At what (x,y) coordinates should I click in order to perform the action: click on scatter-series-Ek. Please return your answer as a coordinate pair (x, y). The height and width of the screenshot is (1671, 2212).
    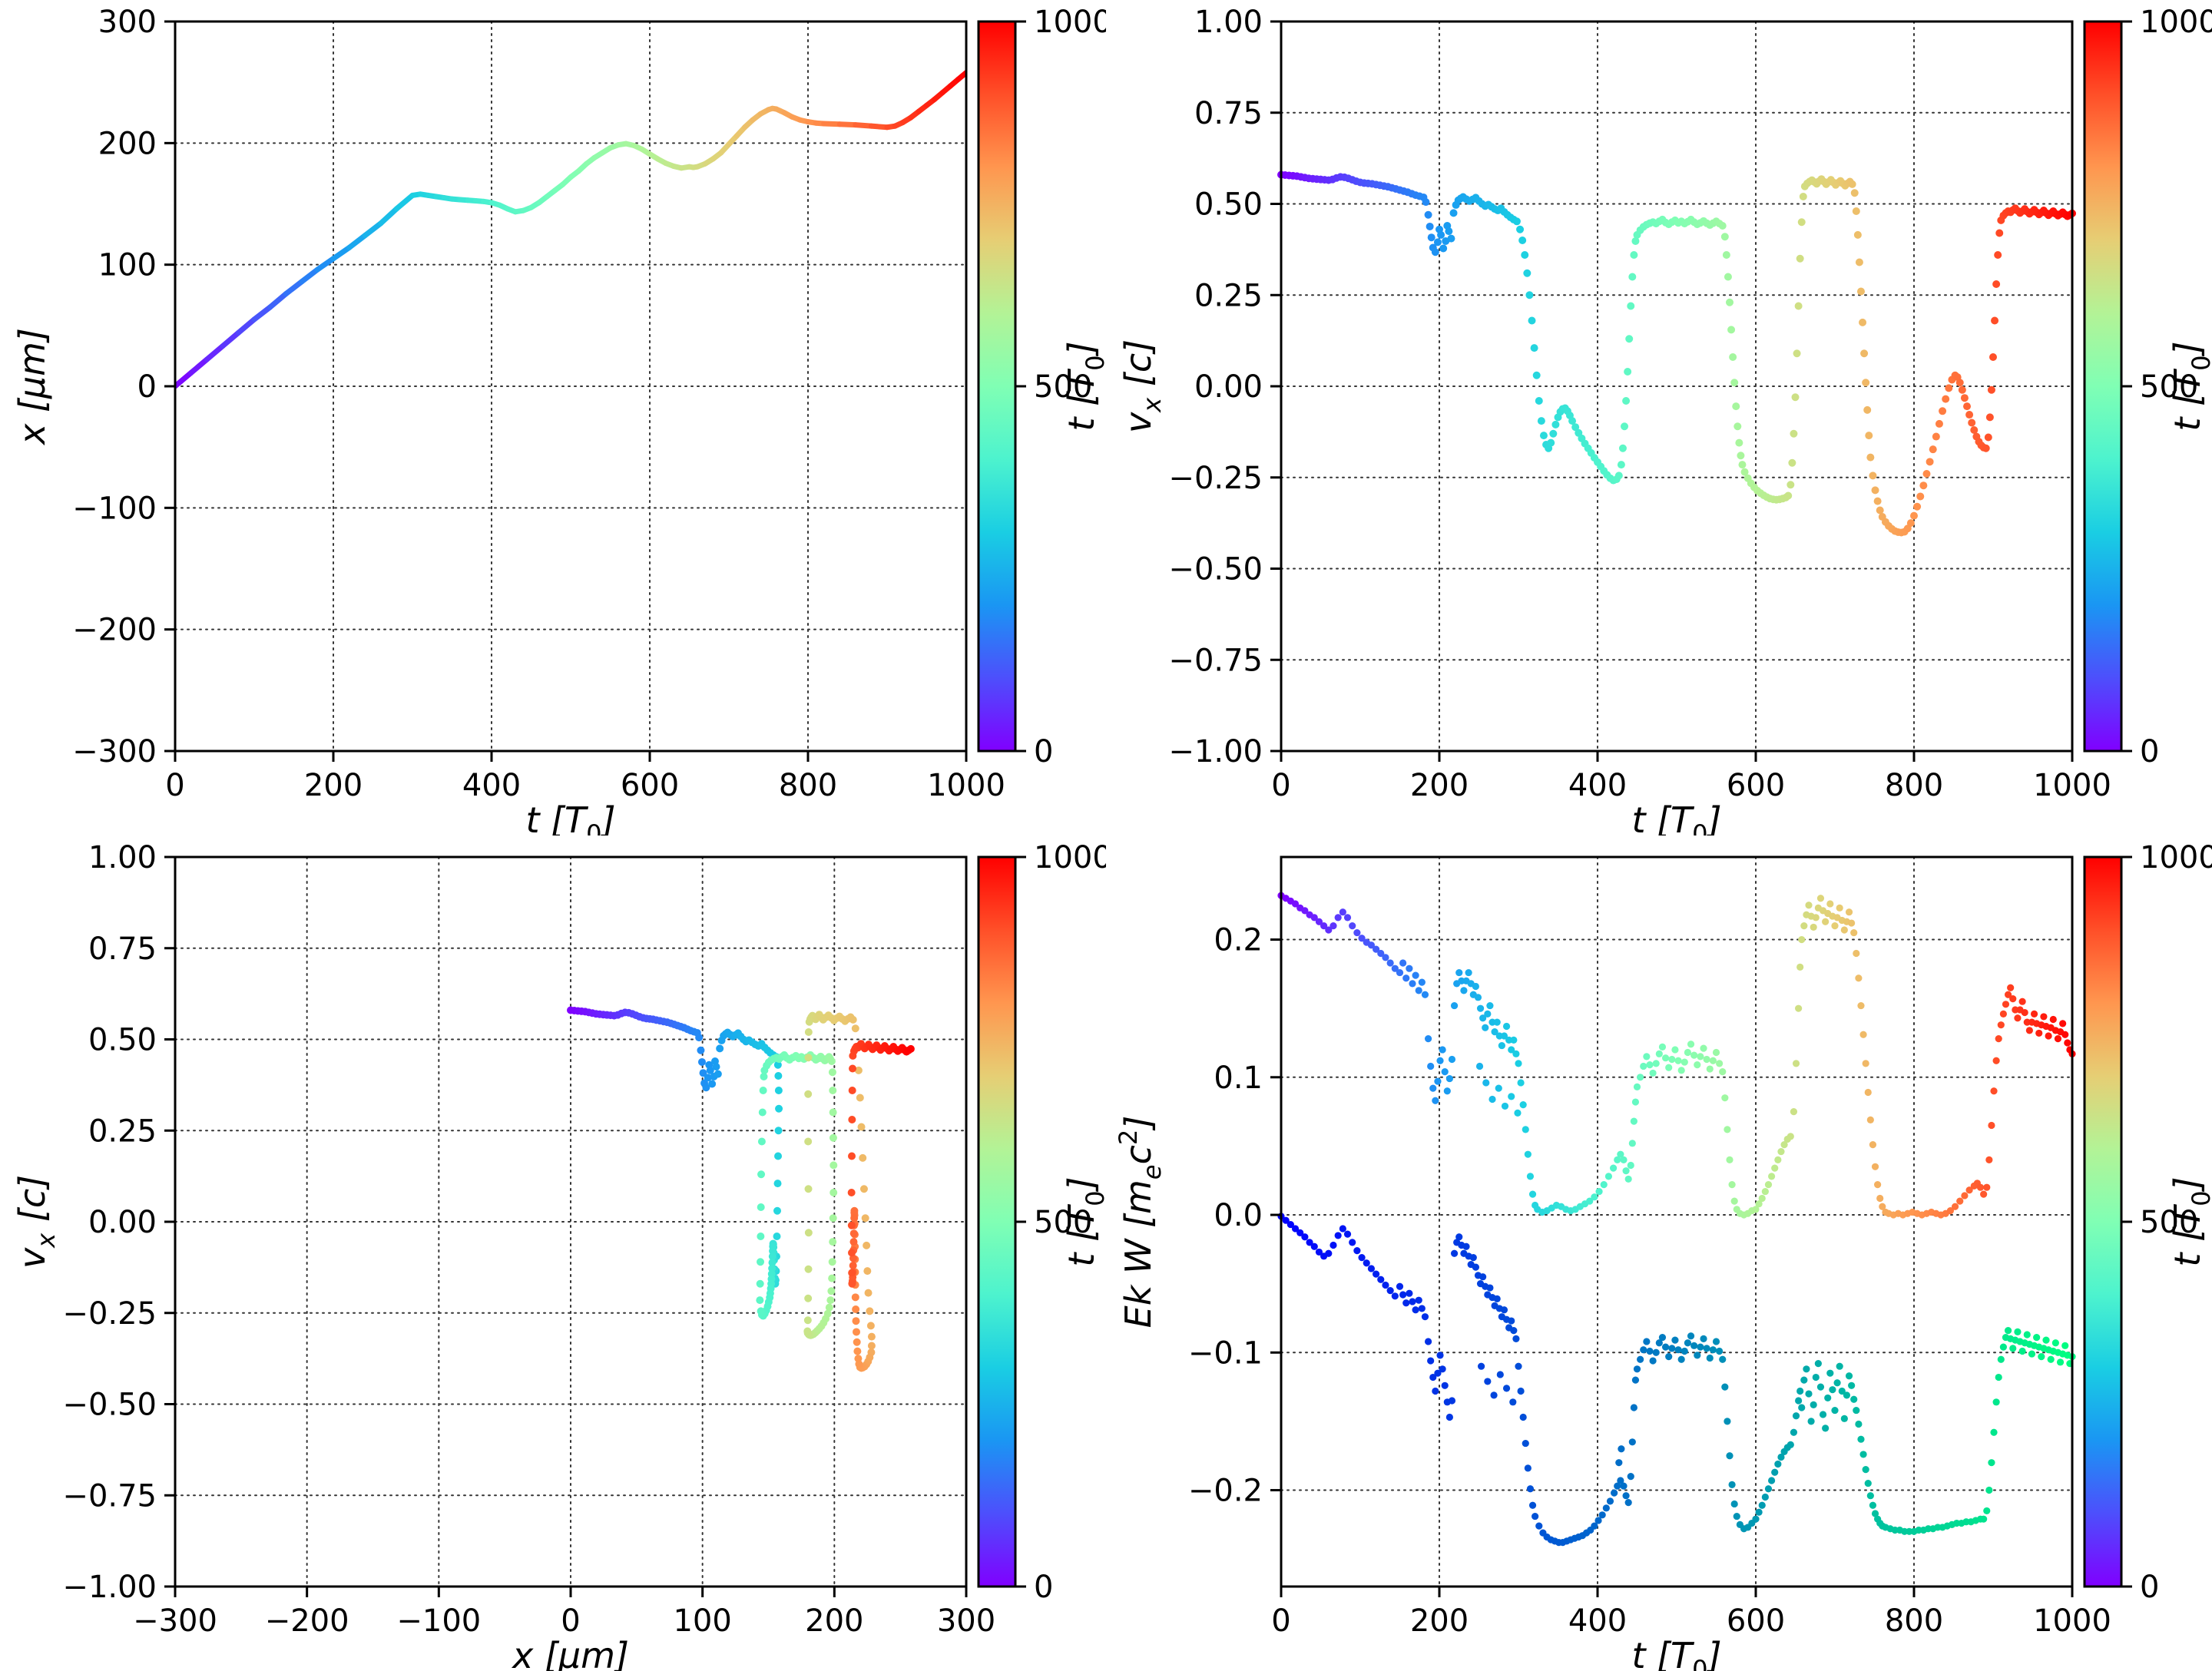
    Looking at the image, I should click on (1676, 1055).